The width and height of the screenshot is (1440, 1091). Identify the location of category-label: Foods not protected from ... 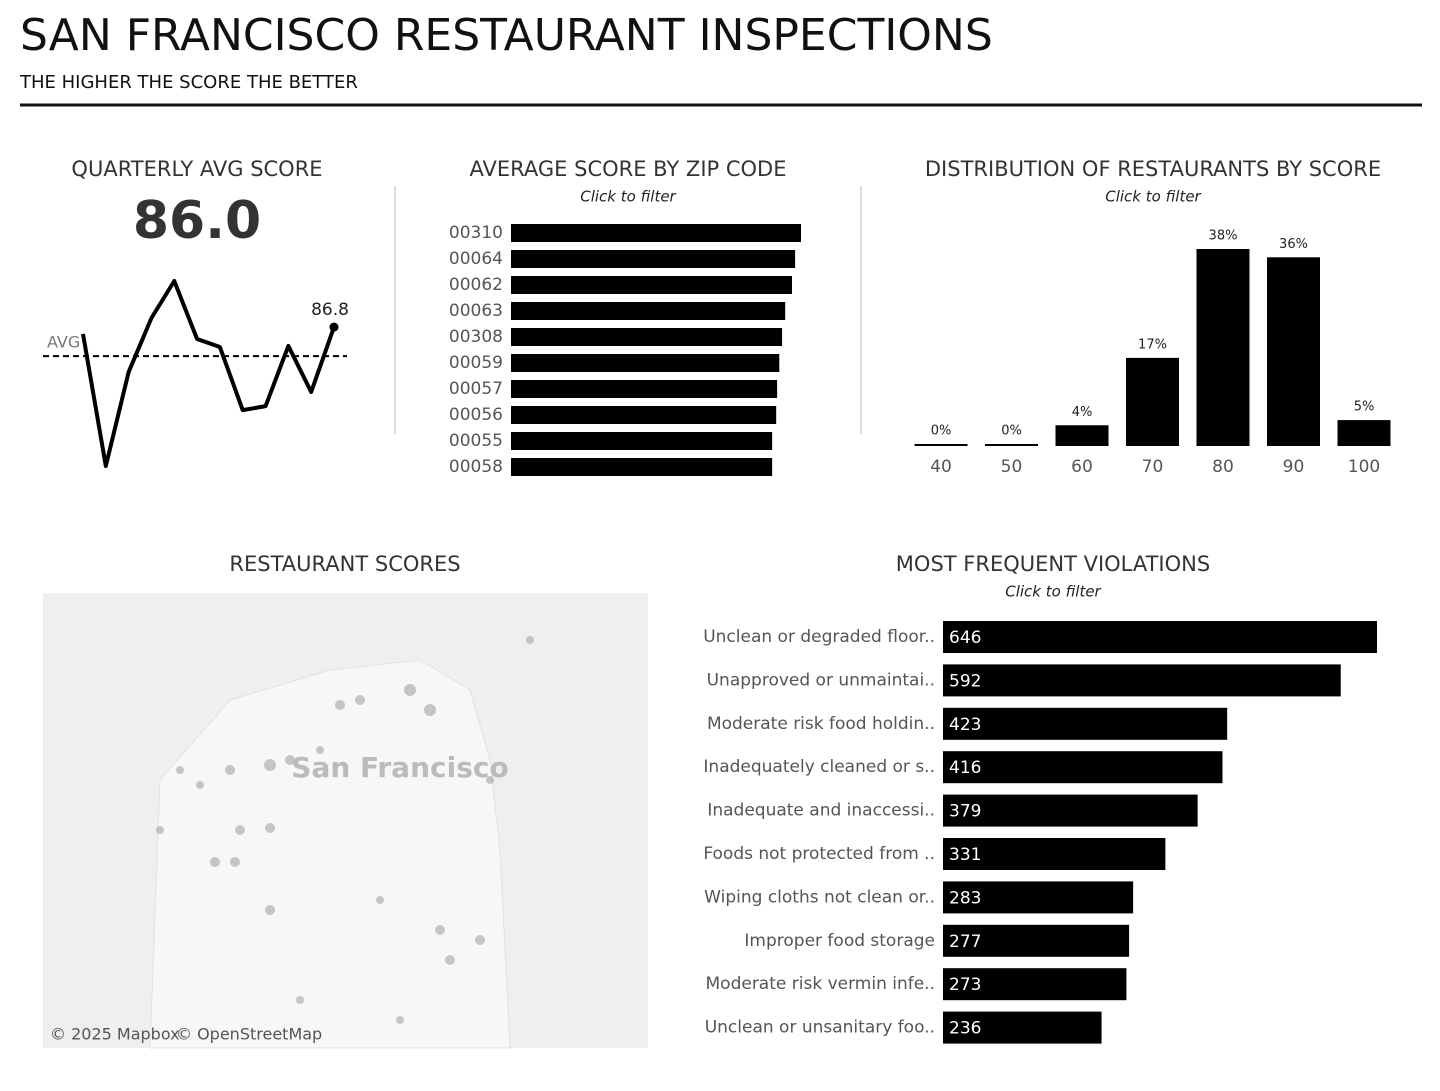
(819, 854).